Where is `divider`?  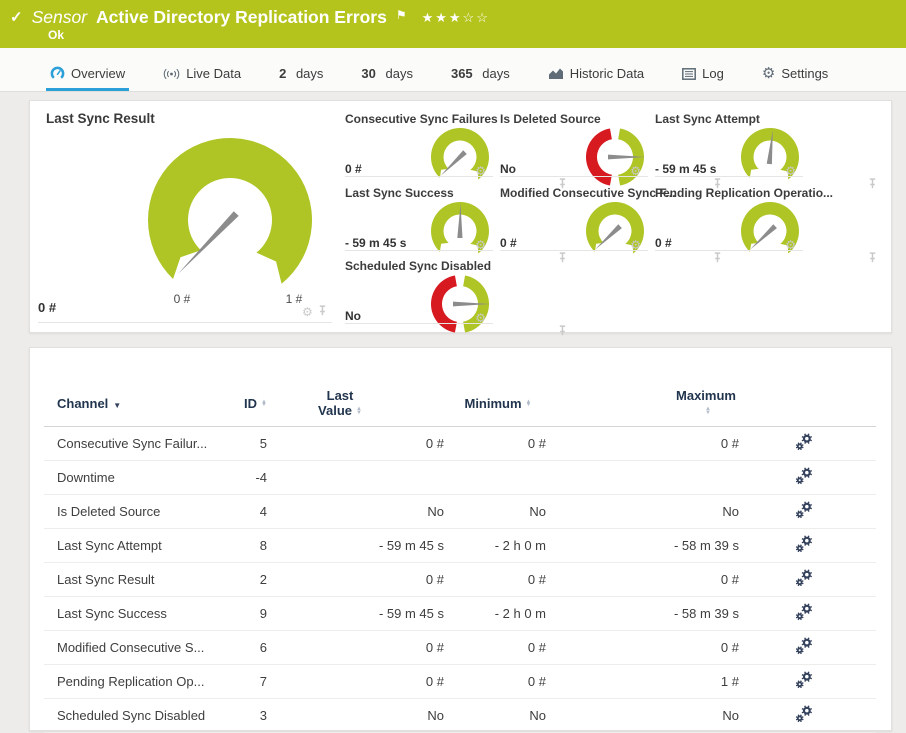
divider is located at coordinates (729, 176).